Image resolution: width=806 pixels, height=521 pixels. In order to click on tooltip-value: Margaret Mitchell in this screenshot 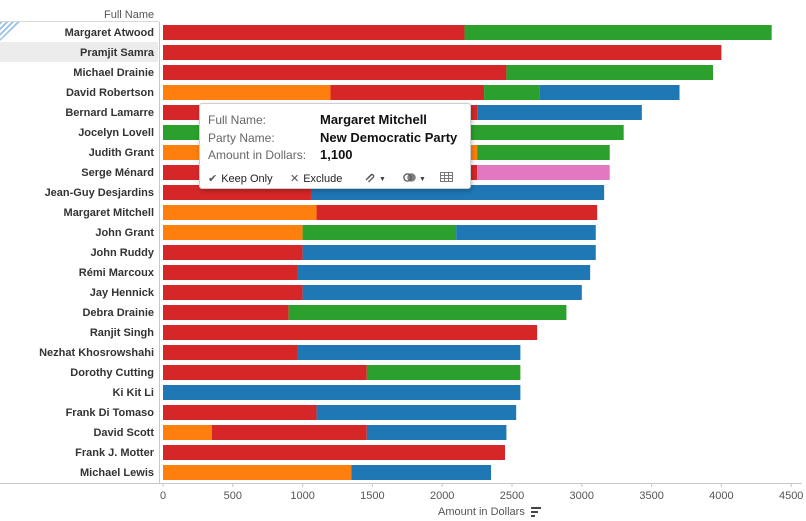, I will do `click(373, 119)`.